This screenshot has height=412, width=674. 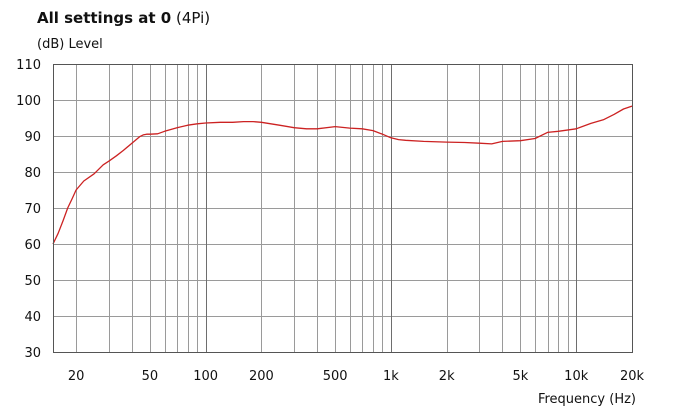 I want to click on chart-title-main: All settings at 0, so click(x=104, y=18).